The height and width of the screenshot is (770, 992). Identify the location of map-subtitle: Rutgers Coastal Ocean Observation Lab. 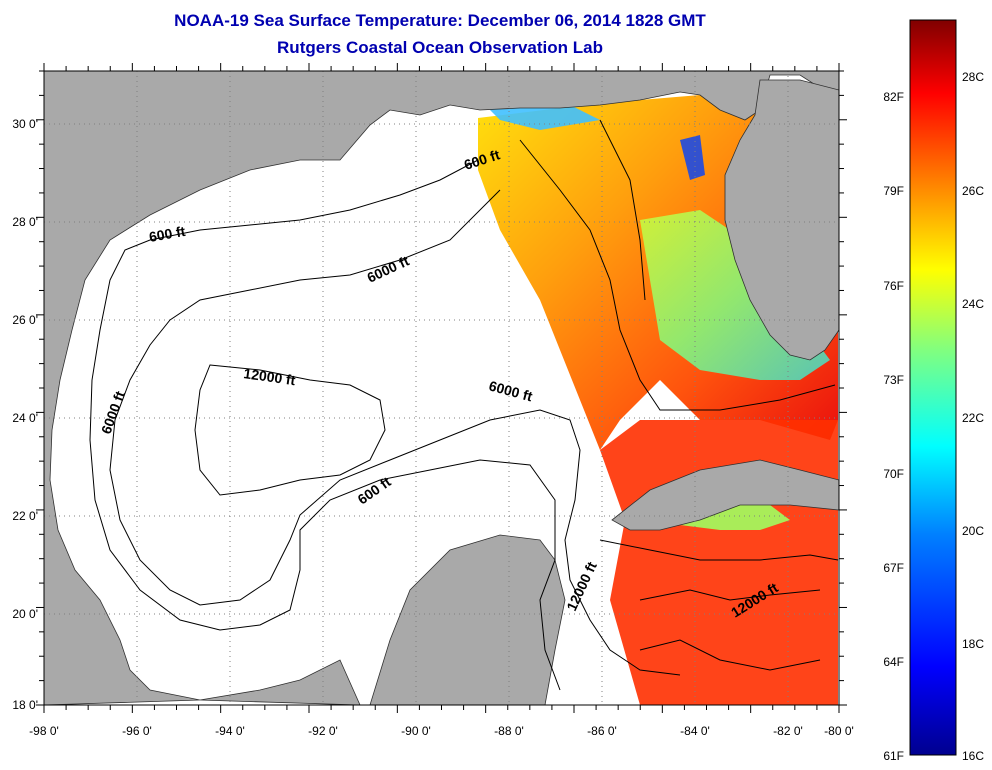
(440, 47).